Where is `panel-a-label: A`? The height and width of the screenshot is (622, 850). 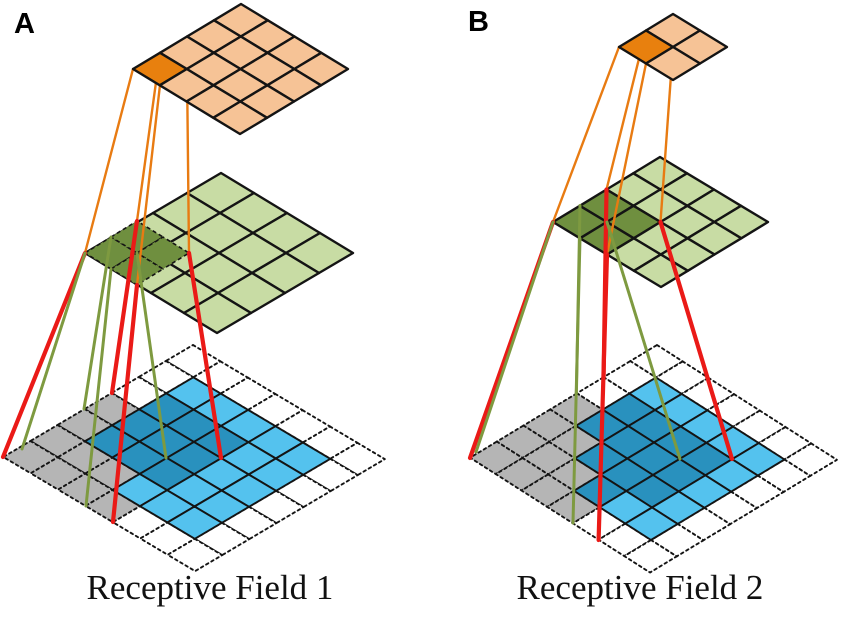
panel-a-label: A is located at coordinates (24, 24).